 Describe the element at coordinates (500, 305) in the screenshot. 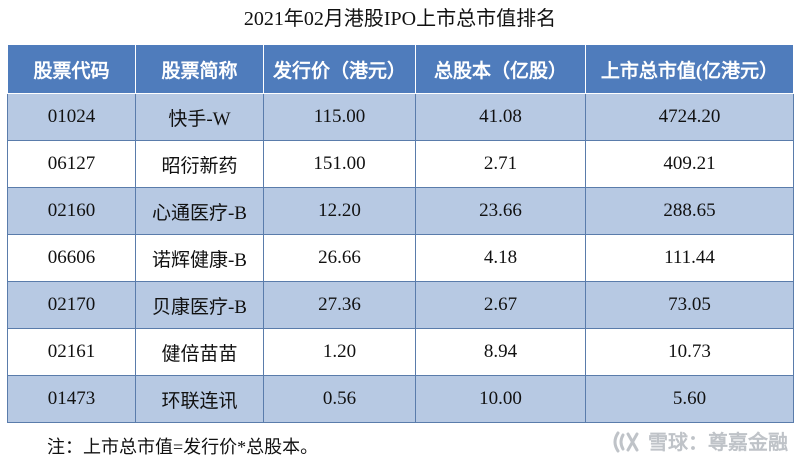

I see `cell-total-shares: 2.67` at that location.